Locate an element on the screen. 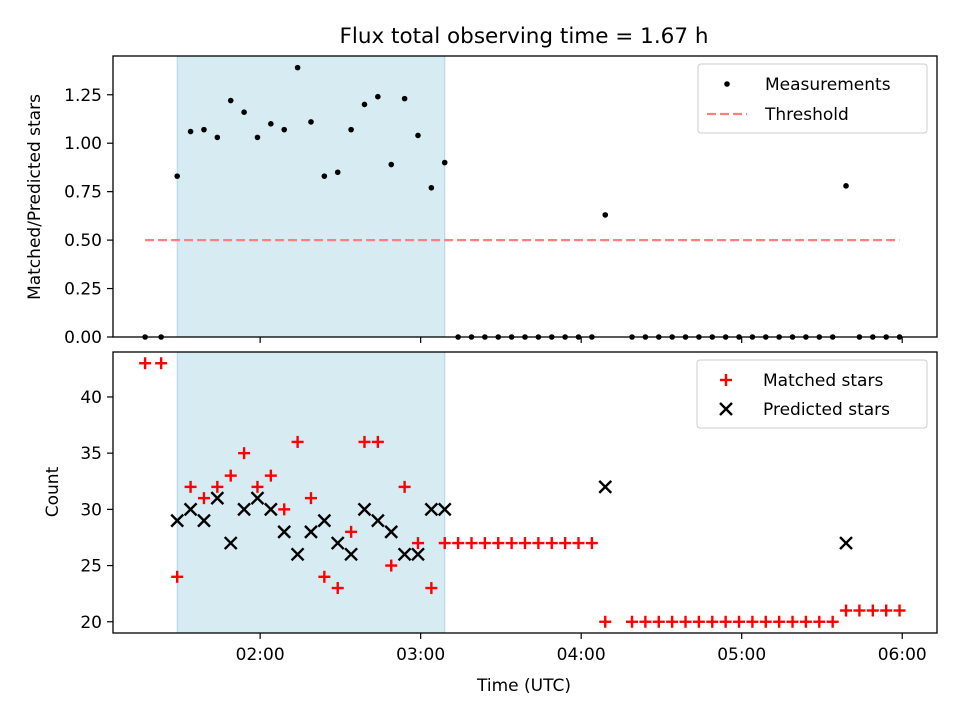 This screenshot has width=960, height=724. legend-top-frame is located at coordinates (812, 98).